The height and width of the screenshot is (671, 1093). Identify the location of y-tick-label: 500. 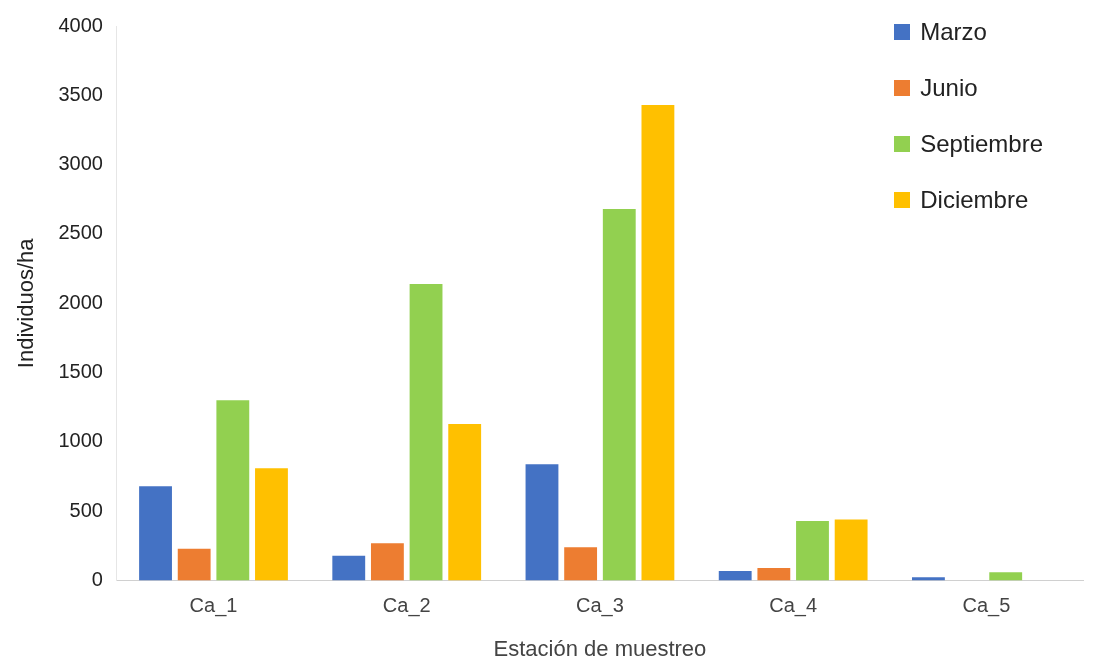
(86, 509).